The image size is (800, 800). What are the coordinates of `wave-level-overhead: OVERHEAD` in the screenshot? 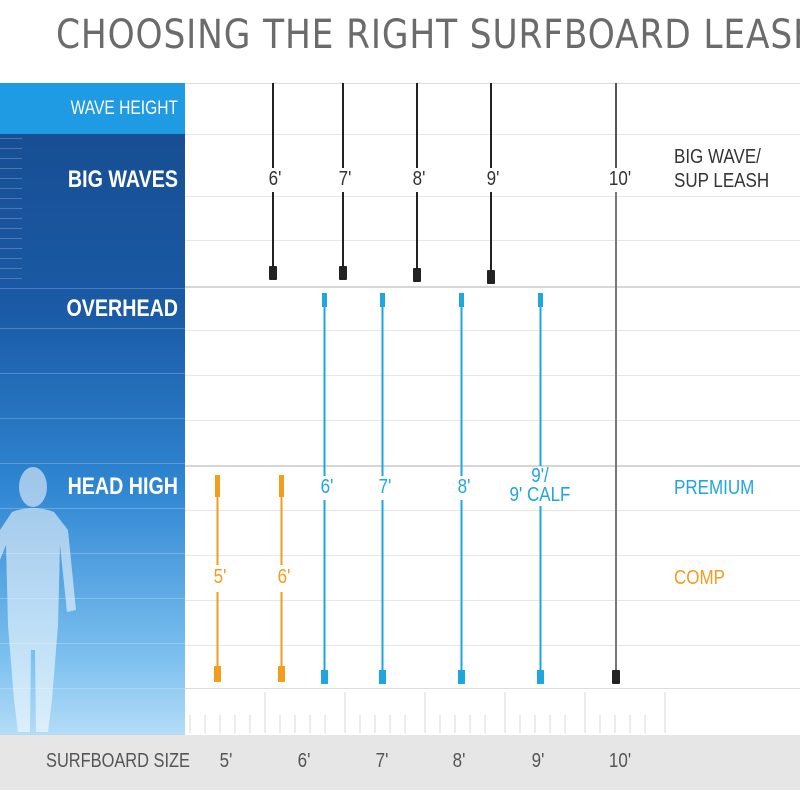 It's located at (122, 308).